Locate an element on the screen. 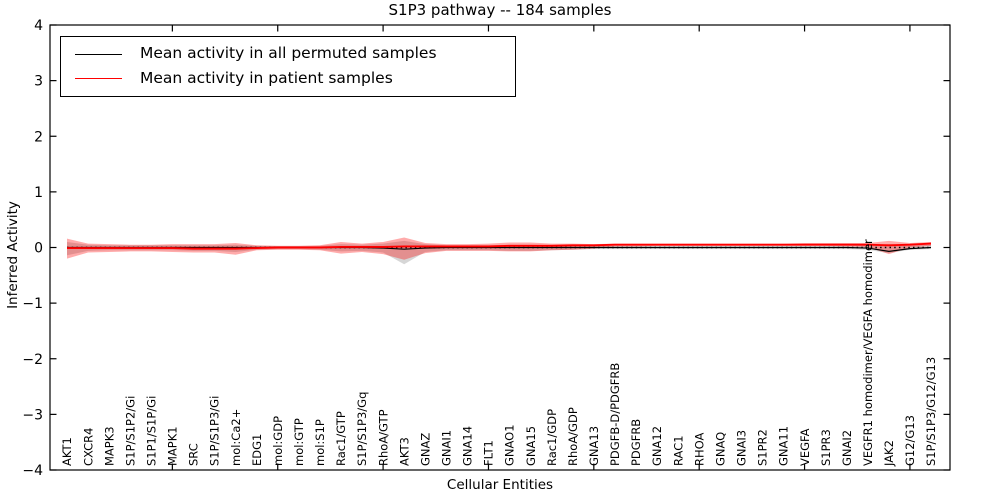 This screenshot has width=1000, height=500. x-category-label: PDGFB-D/PDGFRB is located at coordinates (615, 414).